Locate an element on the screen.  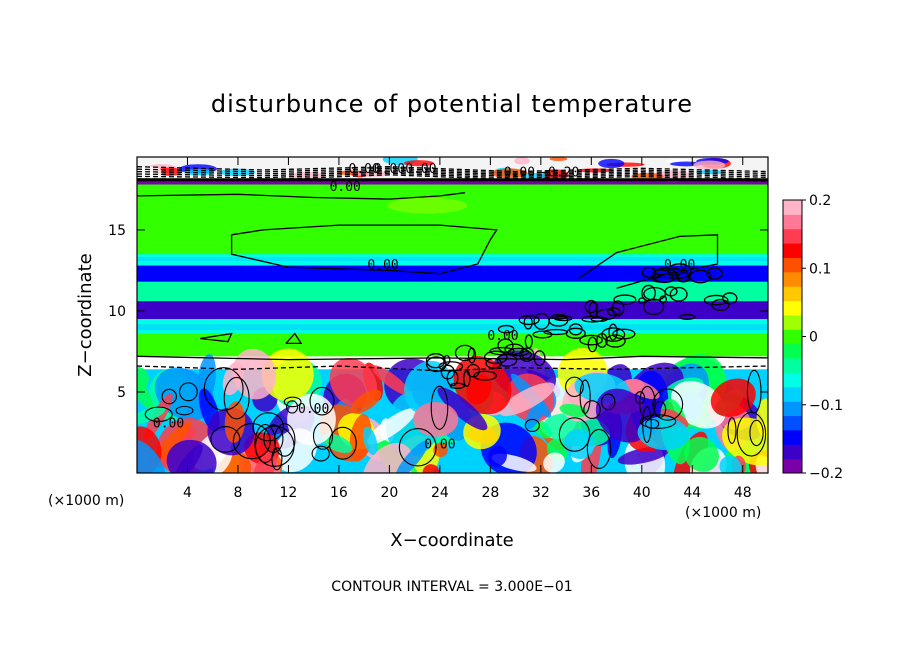
x-unit-right: (×1000 m) is located at coordinates (723, 513).